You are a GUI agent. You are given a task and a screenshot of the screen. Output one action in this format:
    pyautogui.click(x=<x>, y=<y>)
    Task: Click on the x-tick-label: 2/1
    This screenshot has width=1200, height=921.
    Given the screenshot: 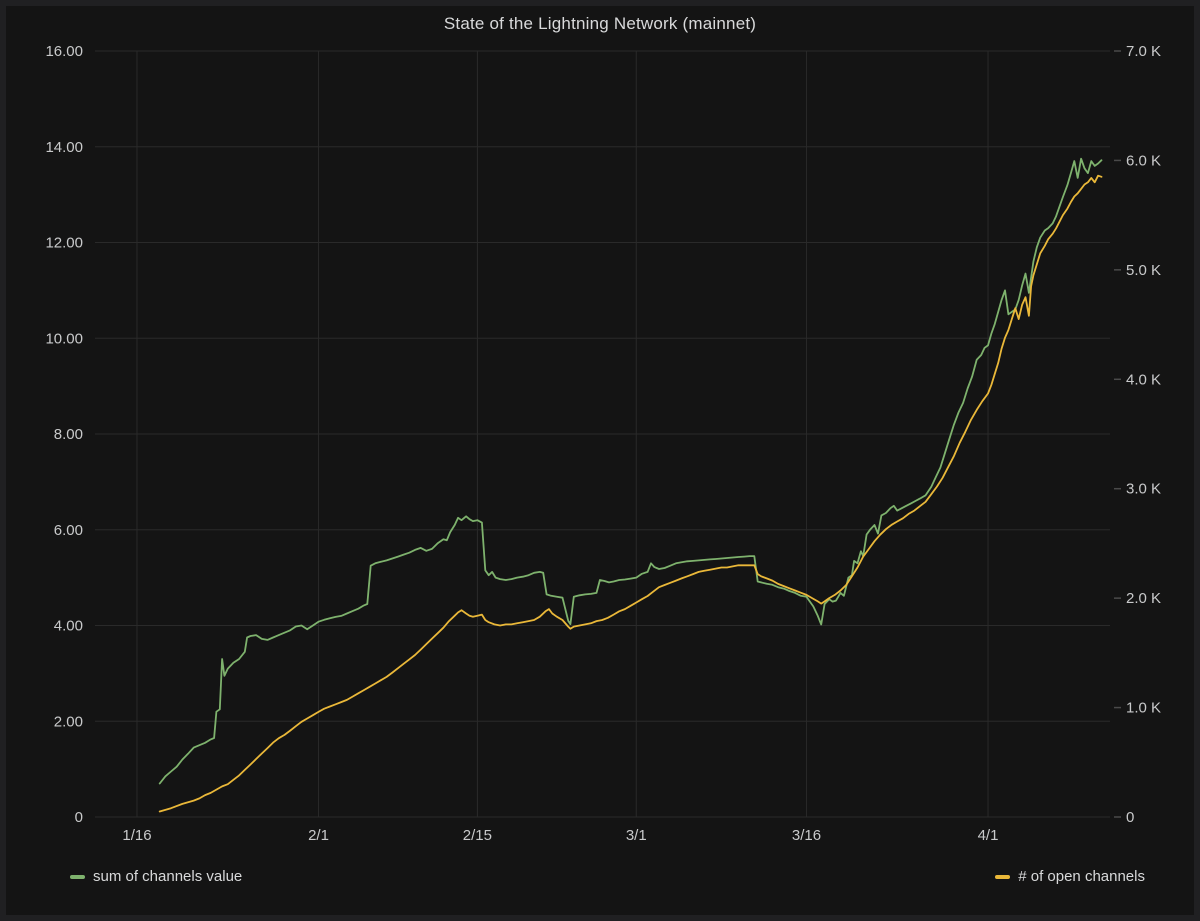 What is the action you would take?
    pyautogui.click(x=318, y=835)
    